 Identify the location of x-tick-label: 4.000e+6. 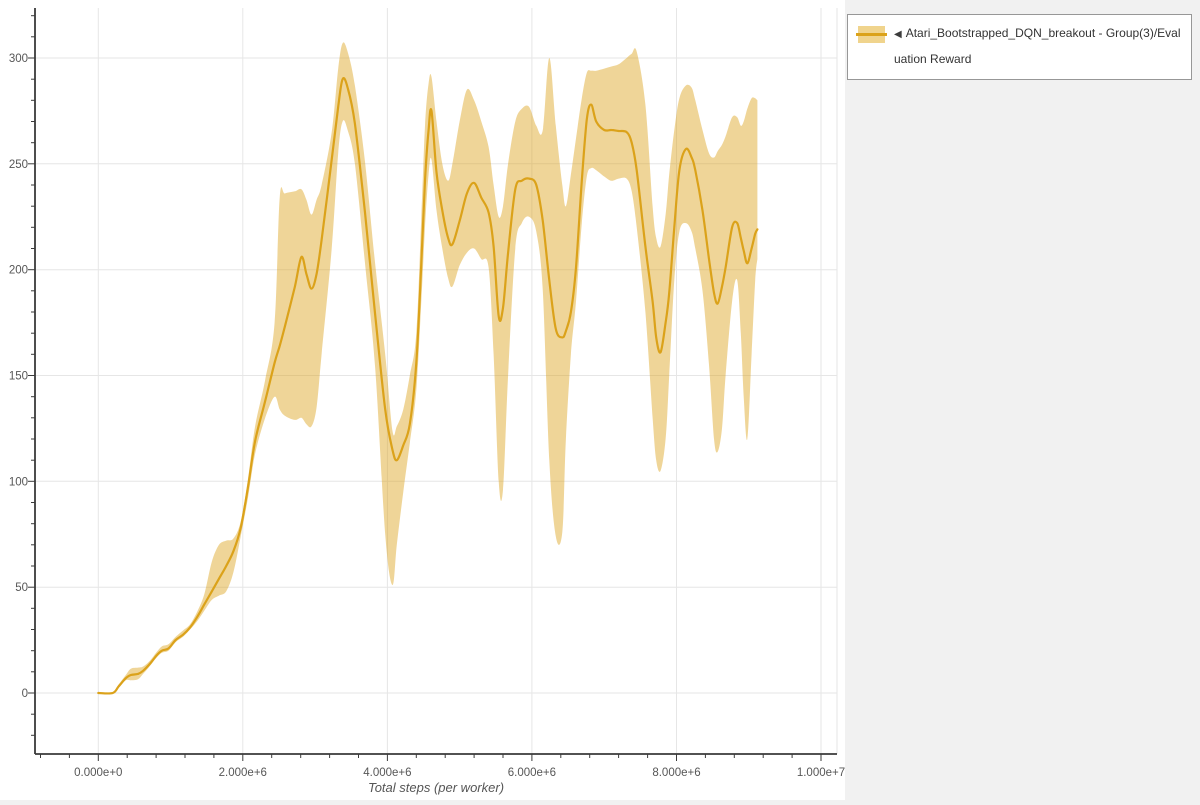
(387, 773).